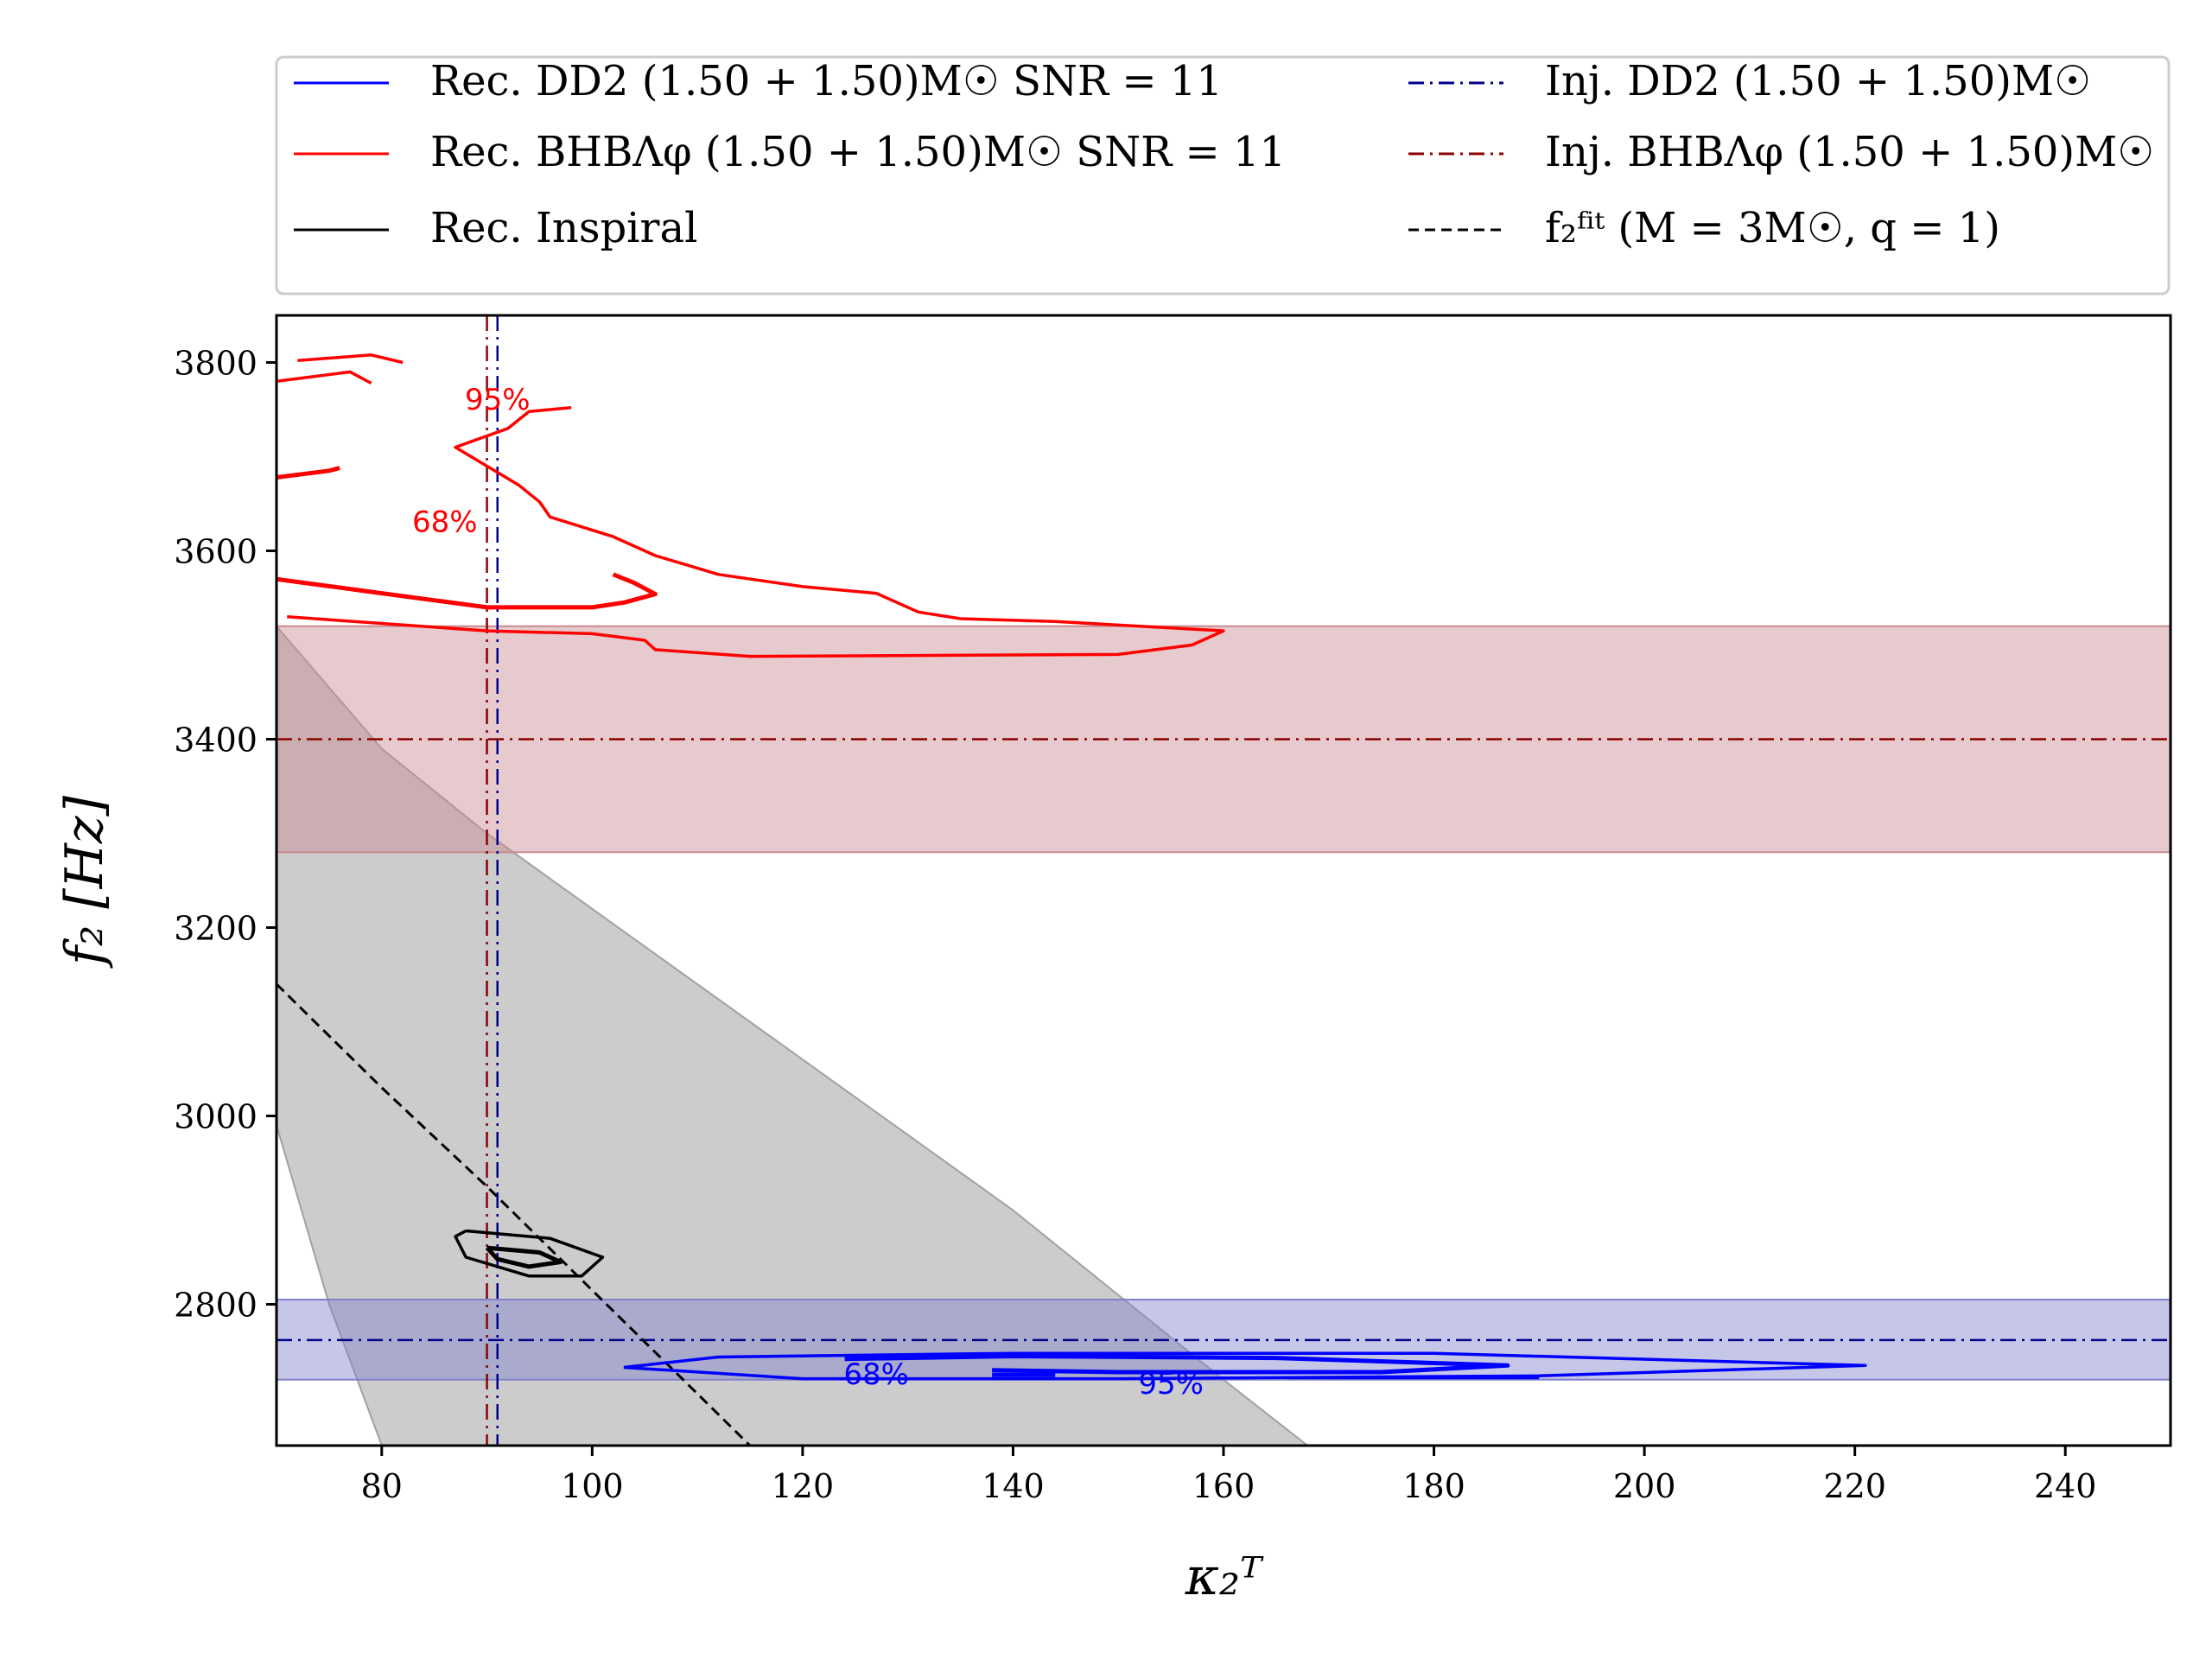  I want to click on legend-label-inj_bhb: Inj. BHBΛφ (1.50 + 1.50)M☉, so click(1849, 152).